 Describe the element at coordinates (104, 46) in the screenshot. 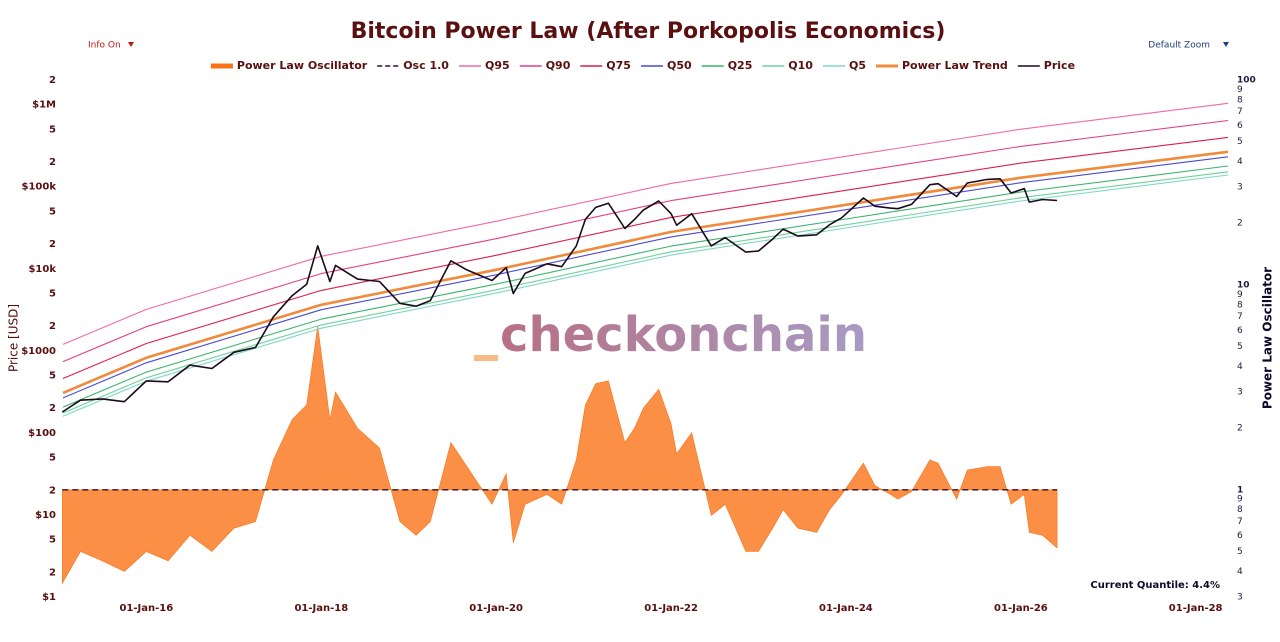

I see `info-toggle: Info On` at that location.